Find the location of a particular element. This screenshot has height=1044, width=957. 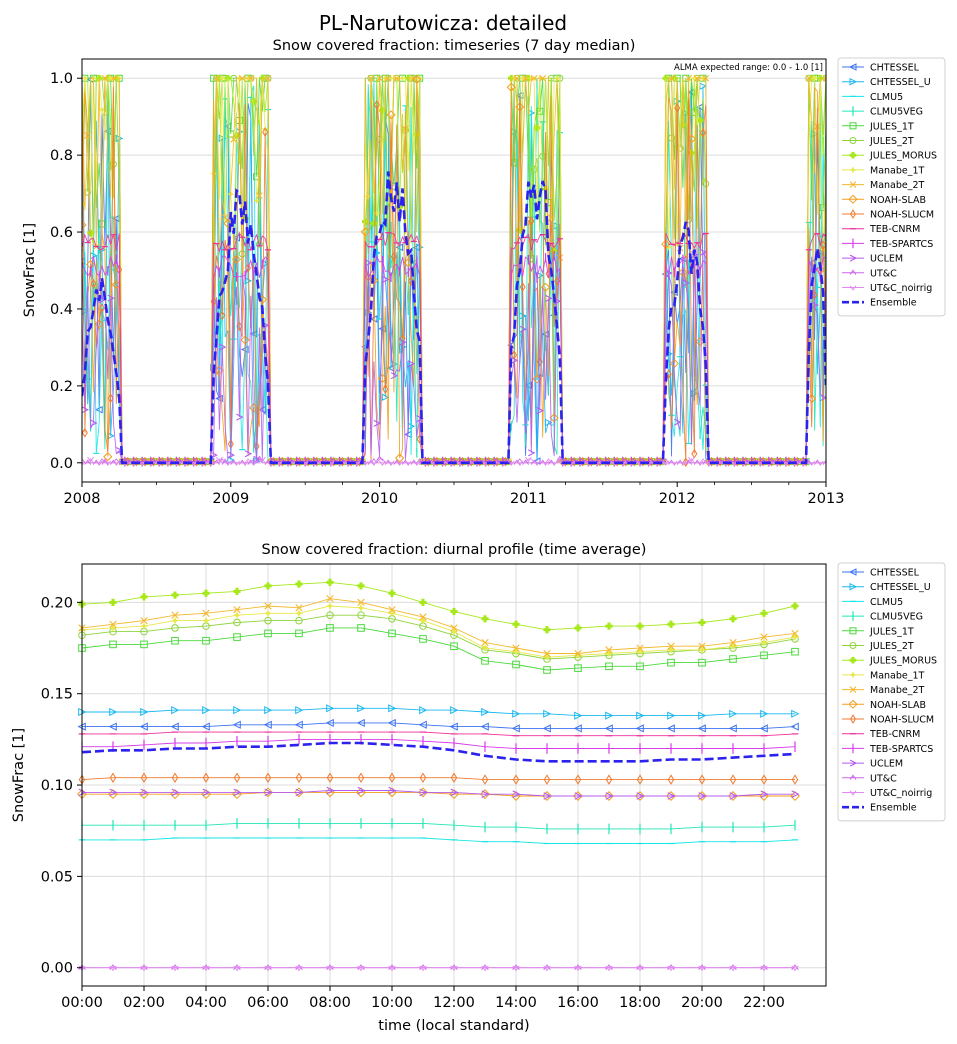

legend-item-manabe-2t: Manabe_2T is located at coordinates (883, 690).